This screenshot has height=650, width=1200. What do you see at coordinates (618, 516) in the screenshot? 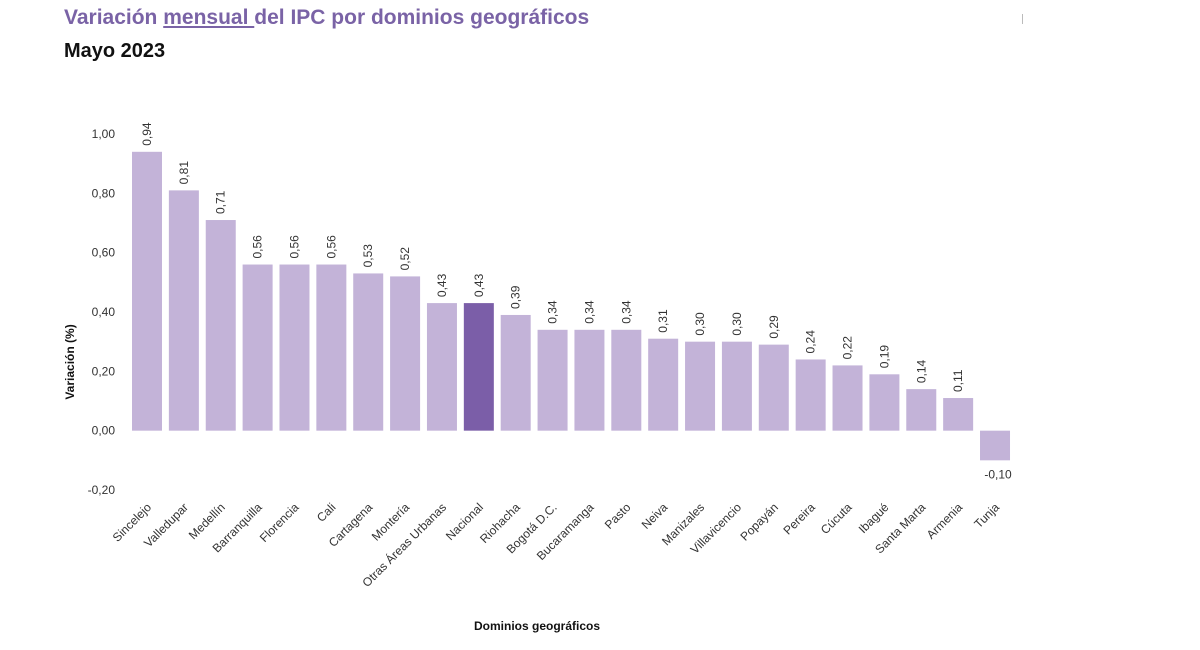
I see `x-tick-label: Pasto` at bounding box center [618, 516].